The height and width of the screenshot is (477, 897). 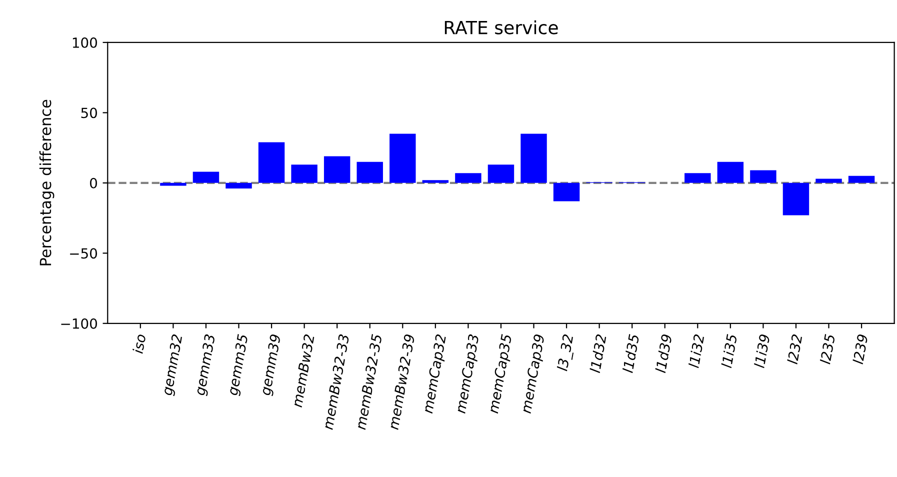 What do you see at coordinates (762, 351) in the screenshot?
I see `x-tick-label: l1i39` at bounding box center [762, 351].